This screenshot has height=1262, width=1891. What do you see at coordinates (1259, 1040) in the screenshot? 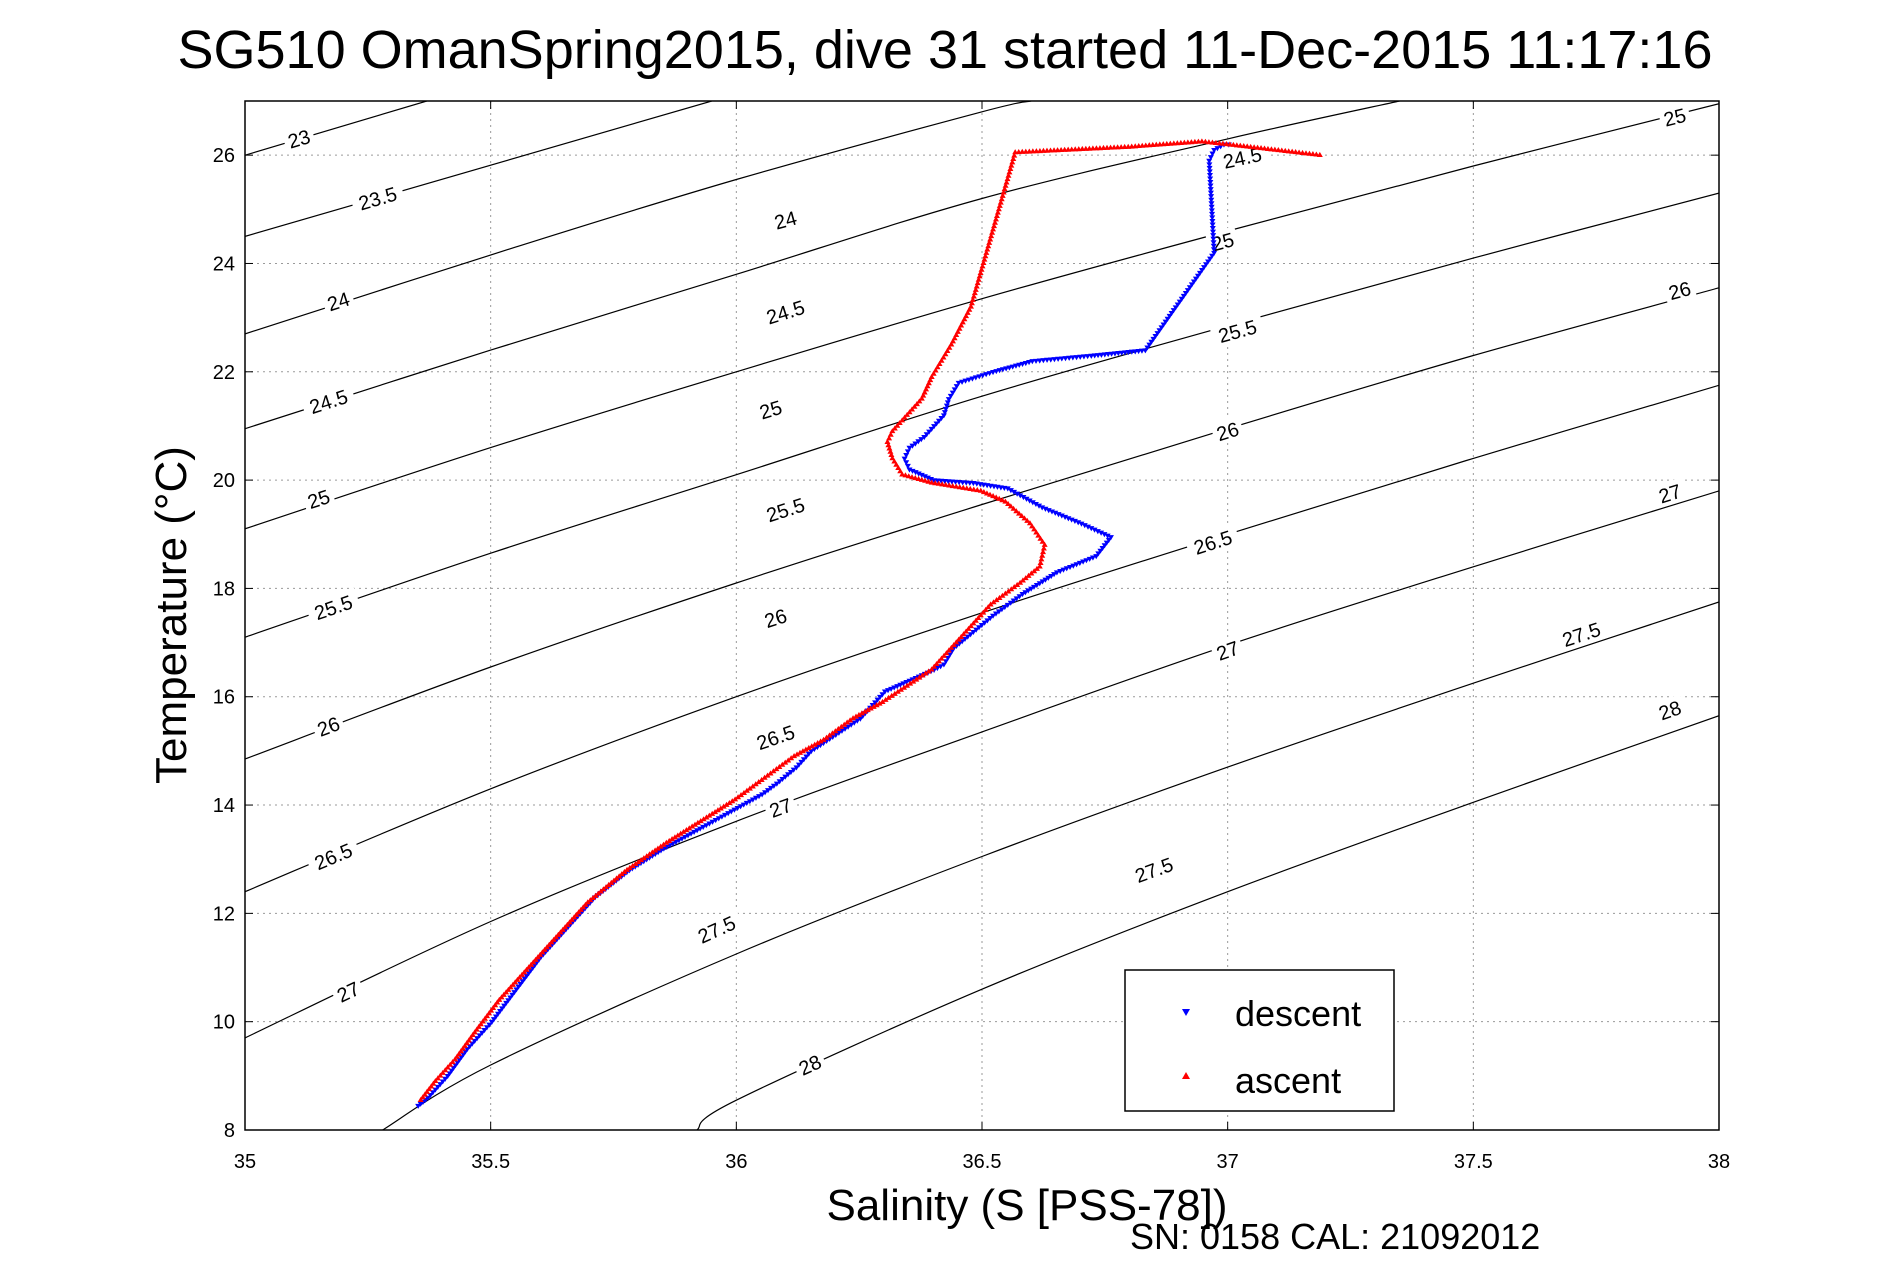
I see `legend-box` at bounding box center [1259, 1040].